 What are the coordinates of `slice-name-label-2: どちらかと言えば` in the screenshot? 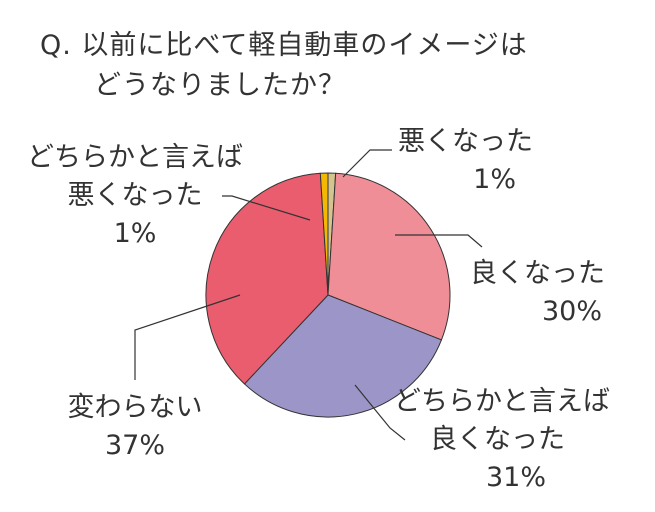 It's located at (502, 401).